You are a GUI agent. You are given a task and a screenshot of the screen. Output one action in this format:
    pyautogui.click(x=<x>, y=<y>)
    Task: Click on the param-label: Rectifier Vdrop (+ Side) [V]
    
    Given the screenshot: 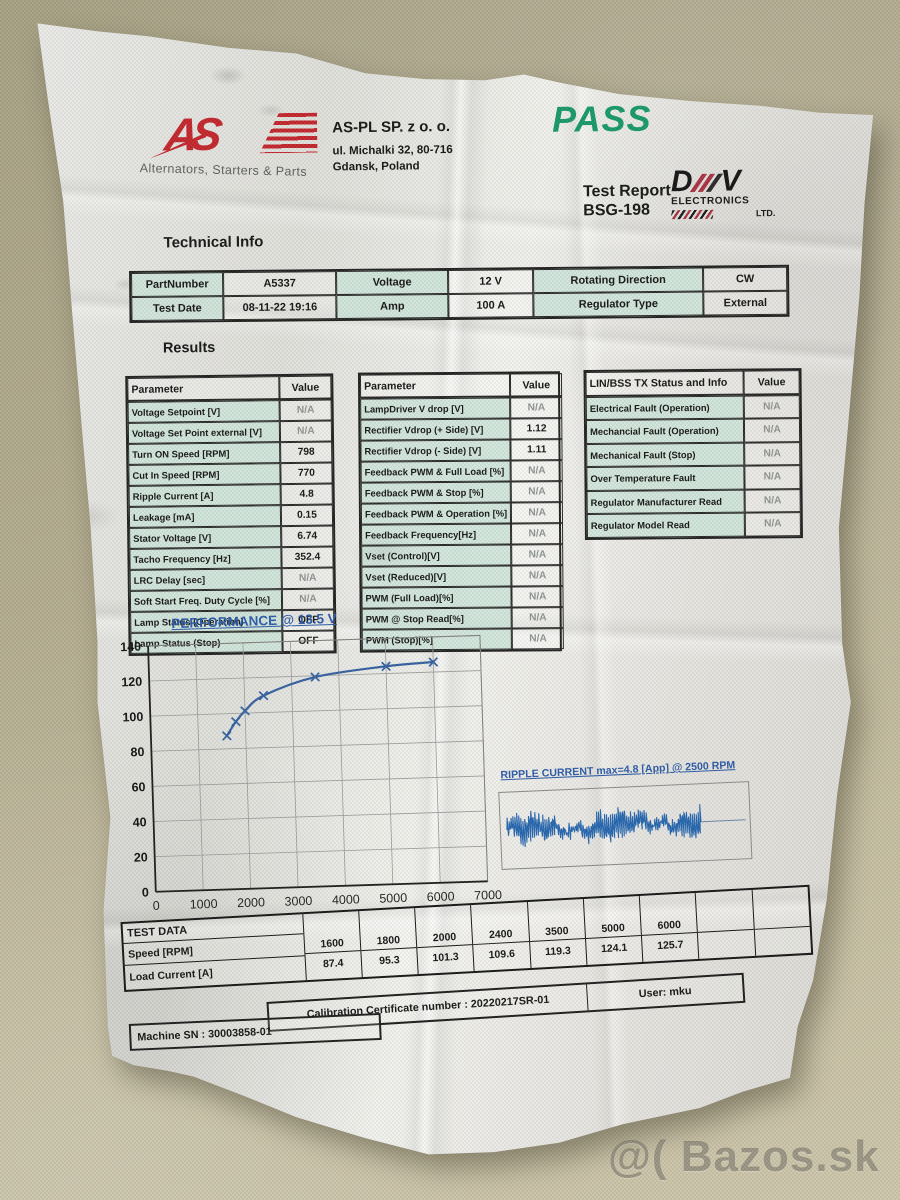 What is the action you would take?
    pyautogui.click(x=435, y=429)
    